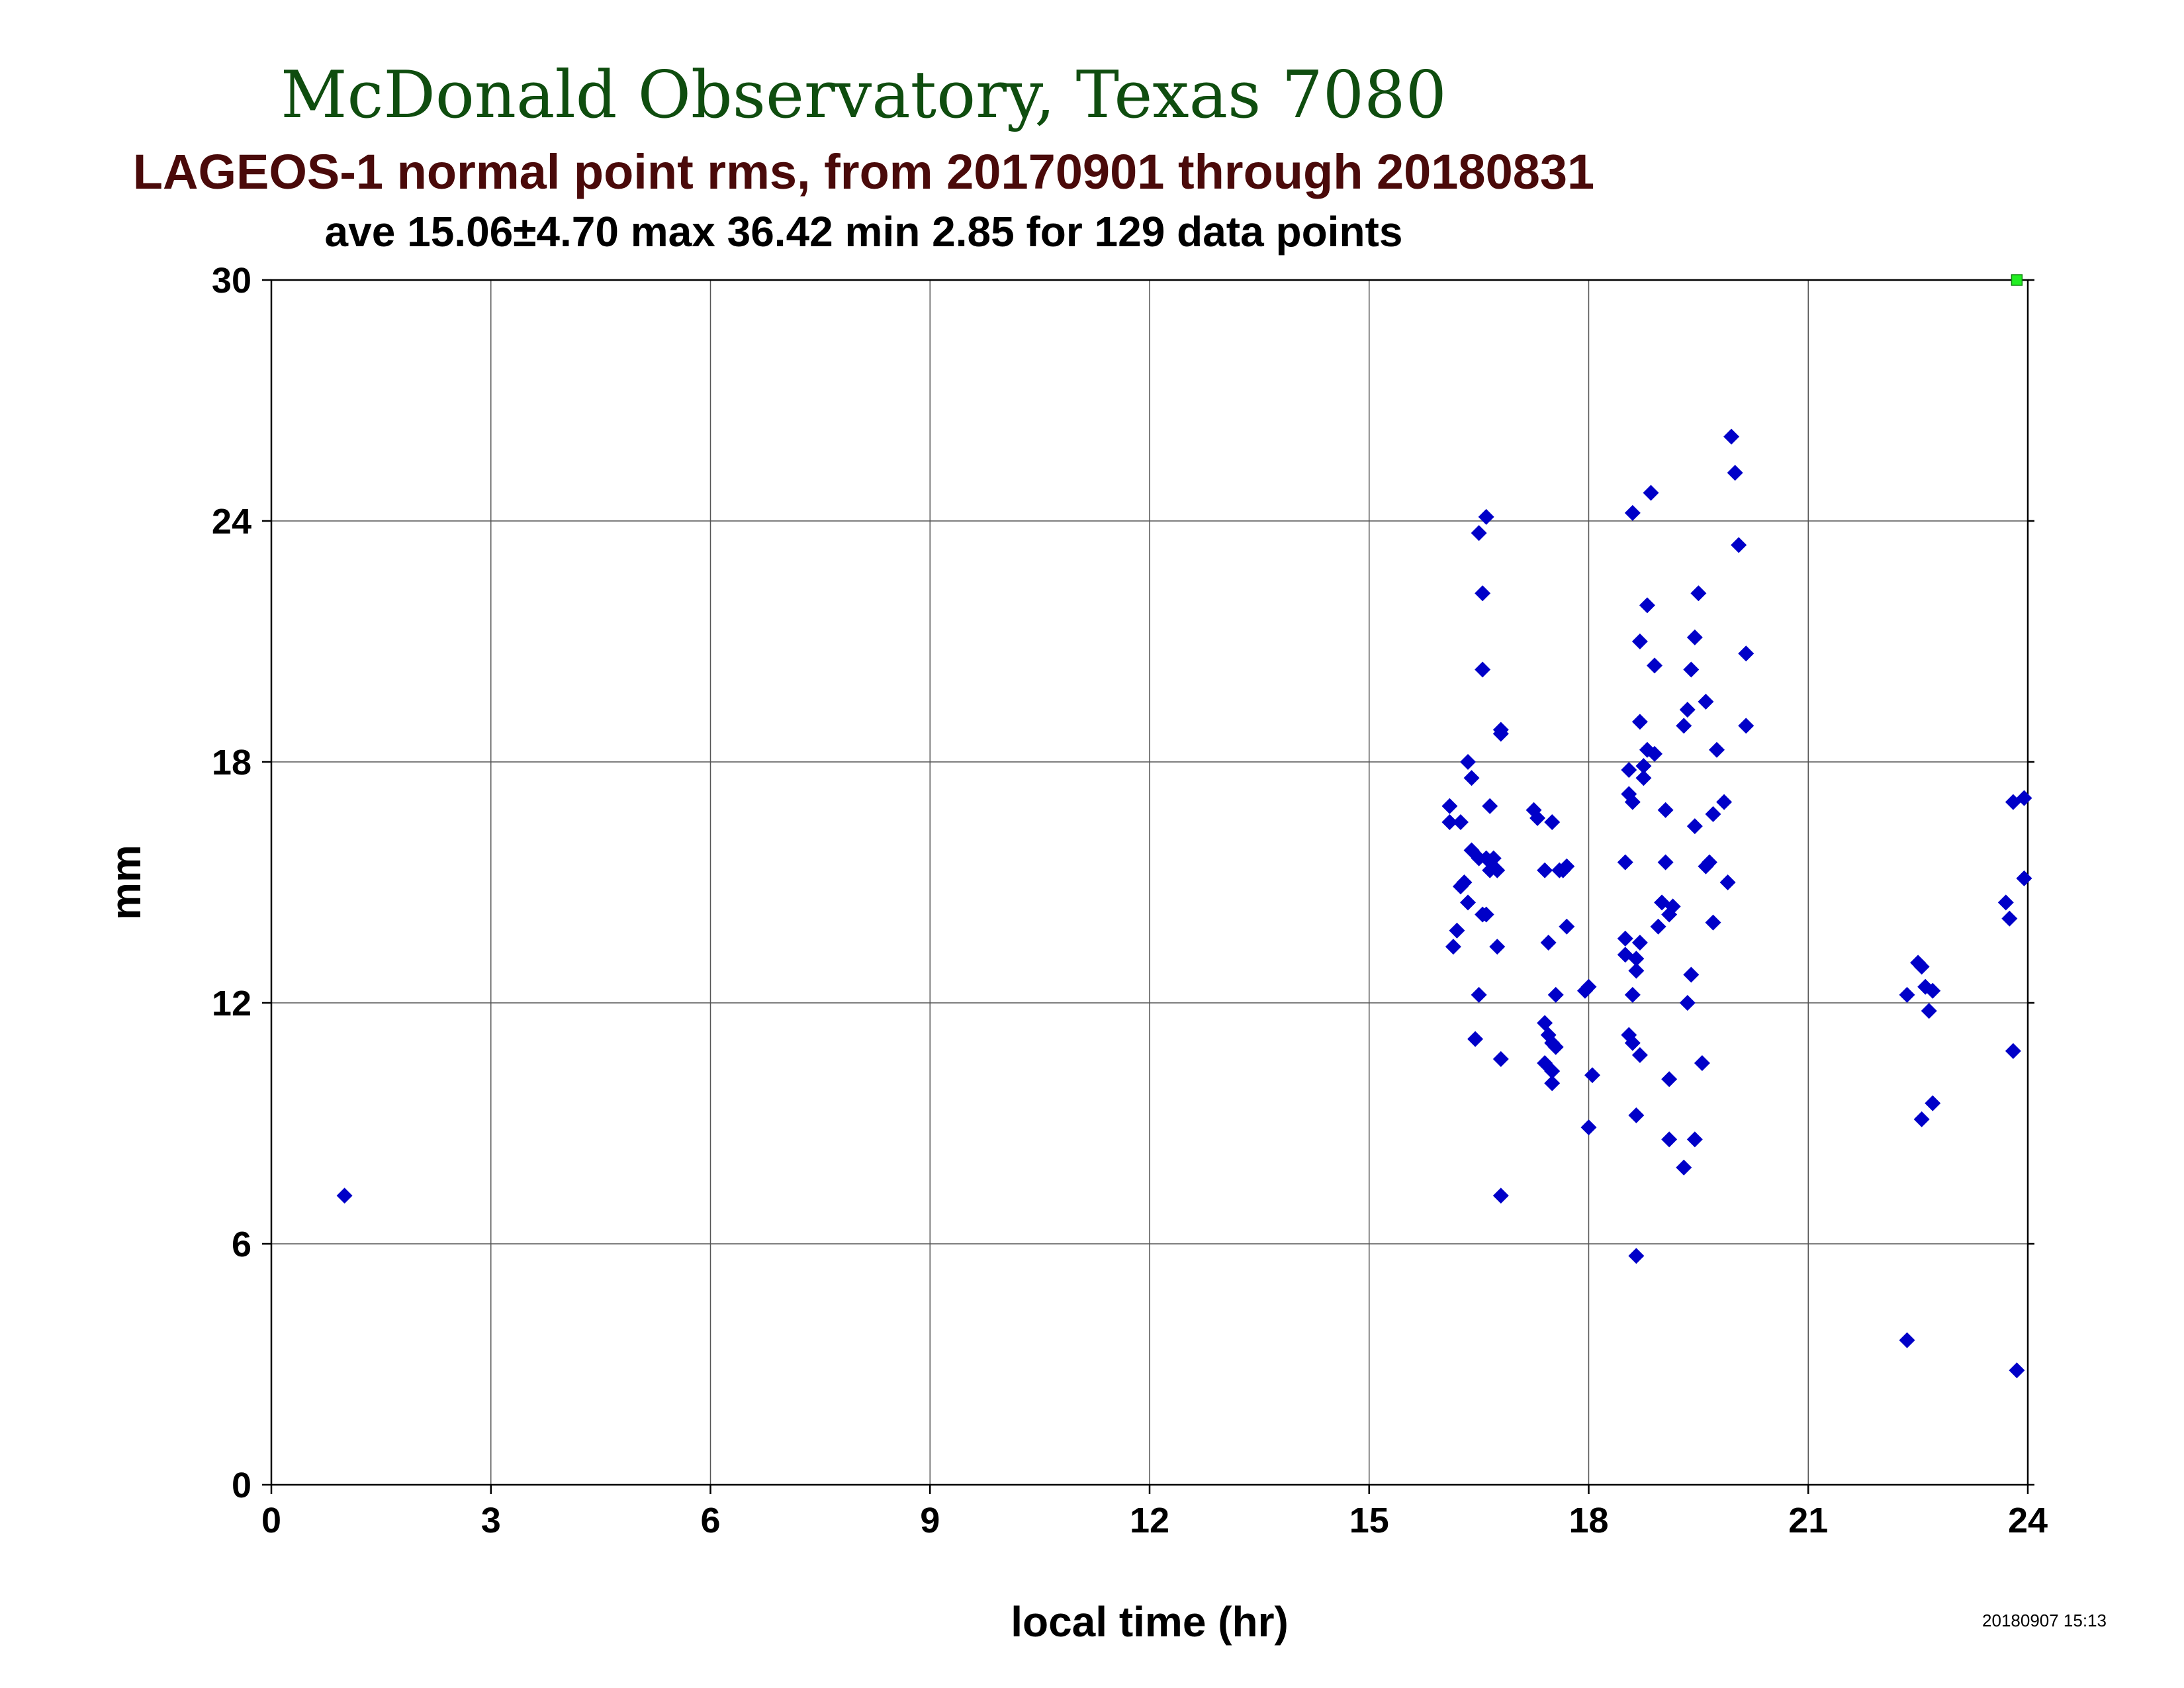 The width and height of the screenshot is (2184, 1688). What do you see at coordinates (1588, 1520) in the screenshot?
I see `x-tick-label: 18` at bounding box center [1588, 1520].